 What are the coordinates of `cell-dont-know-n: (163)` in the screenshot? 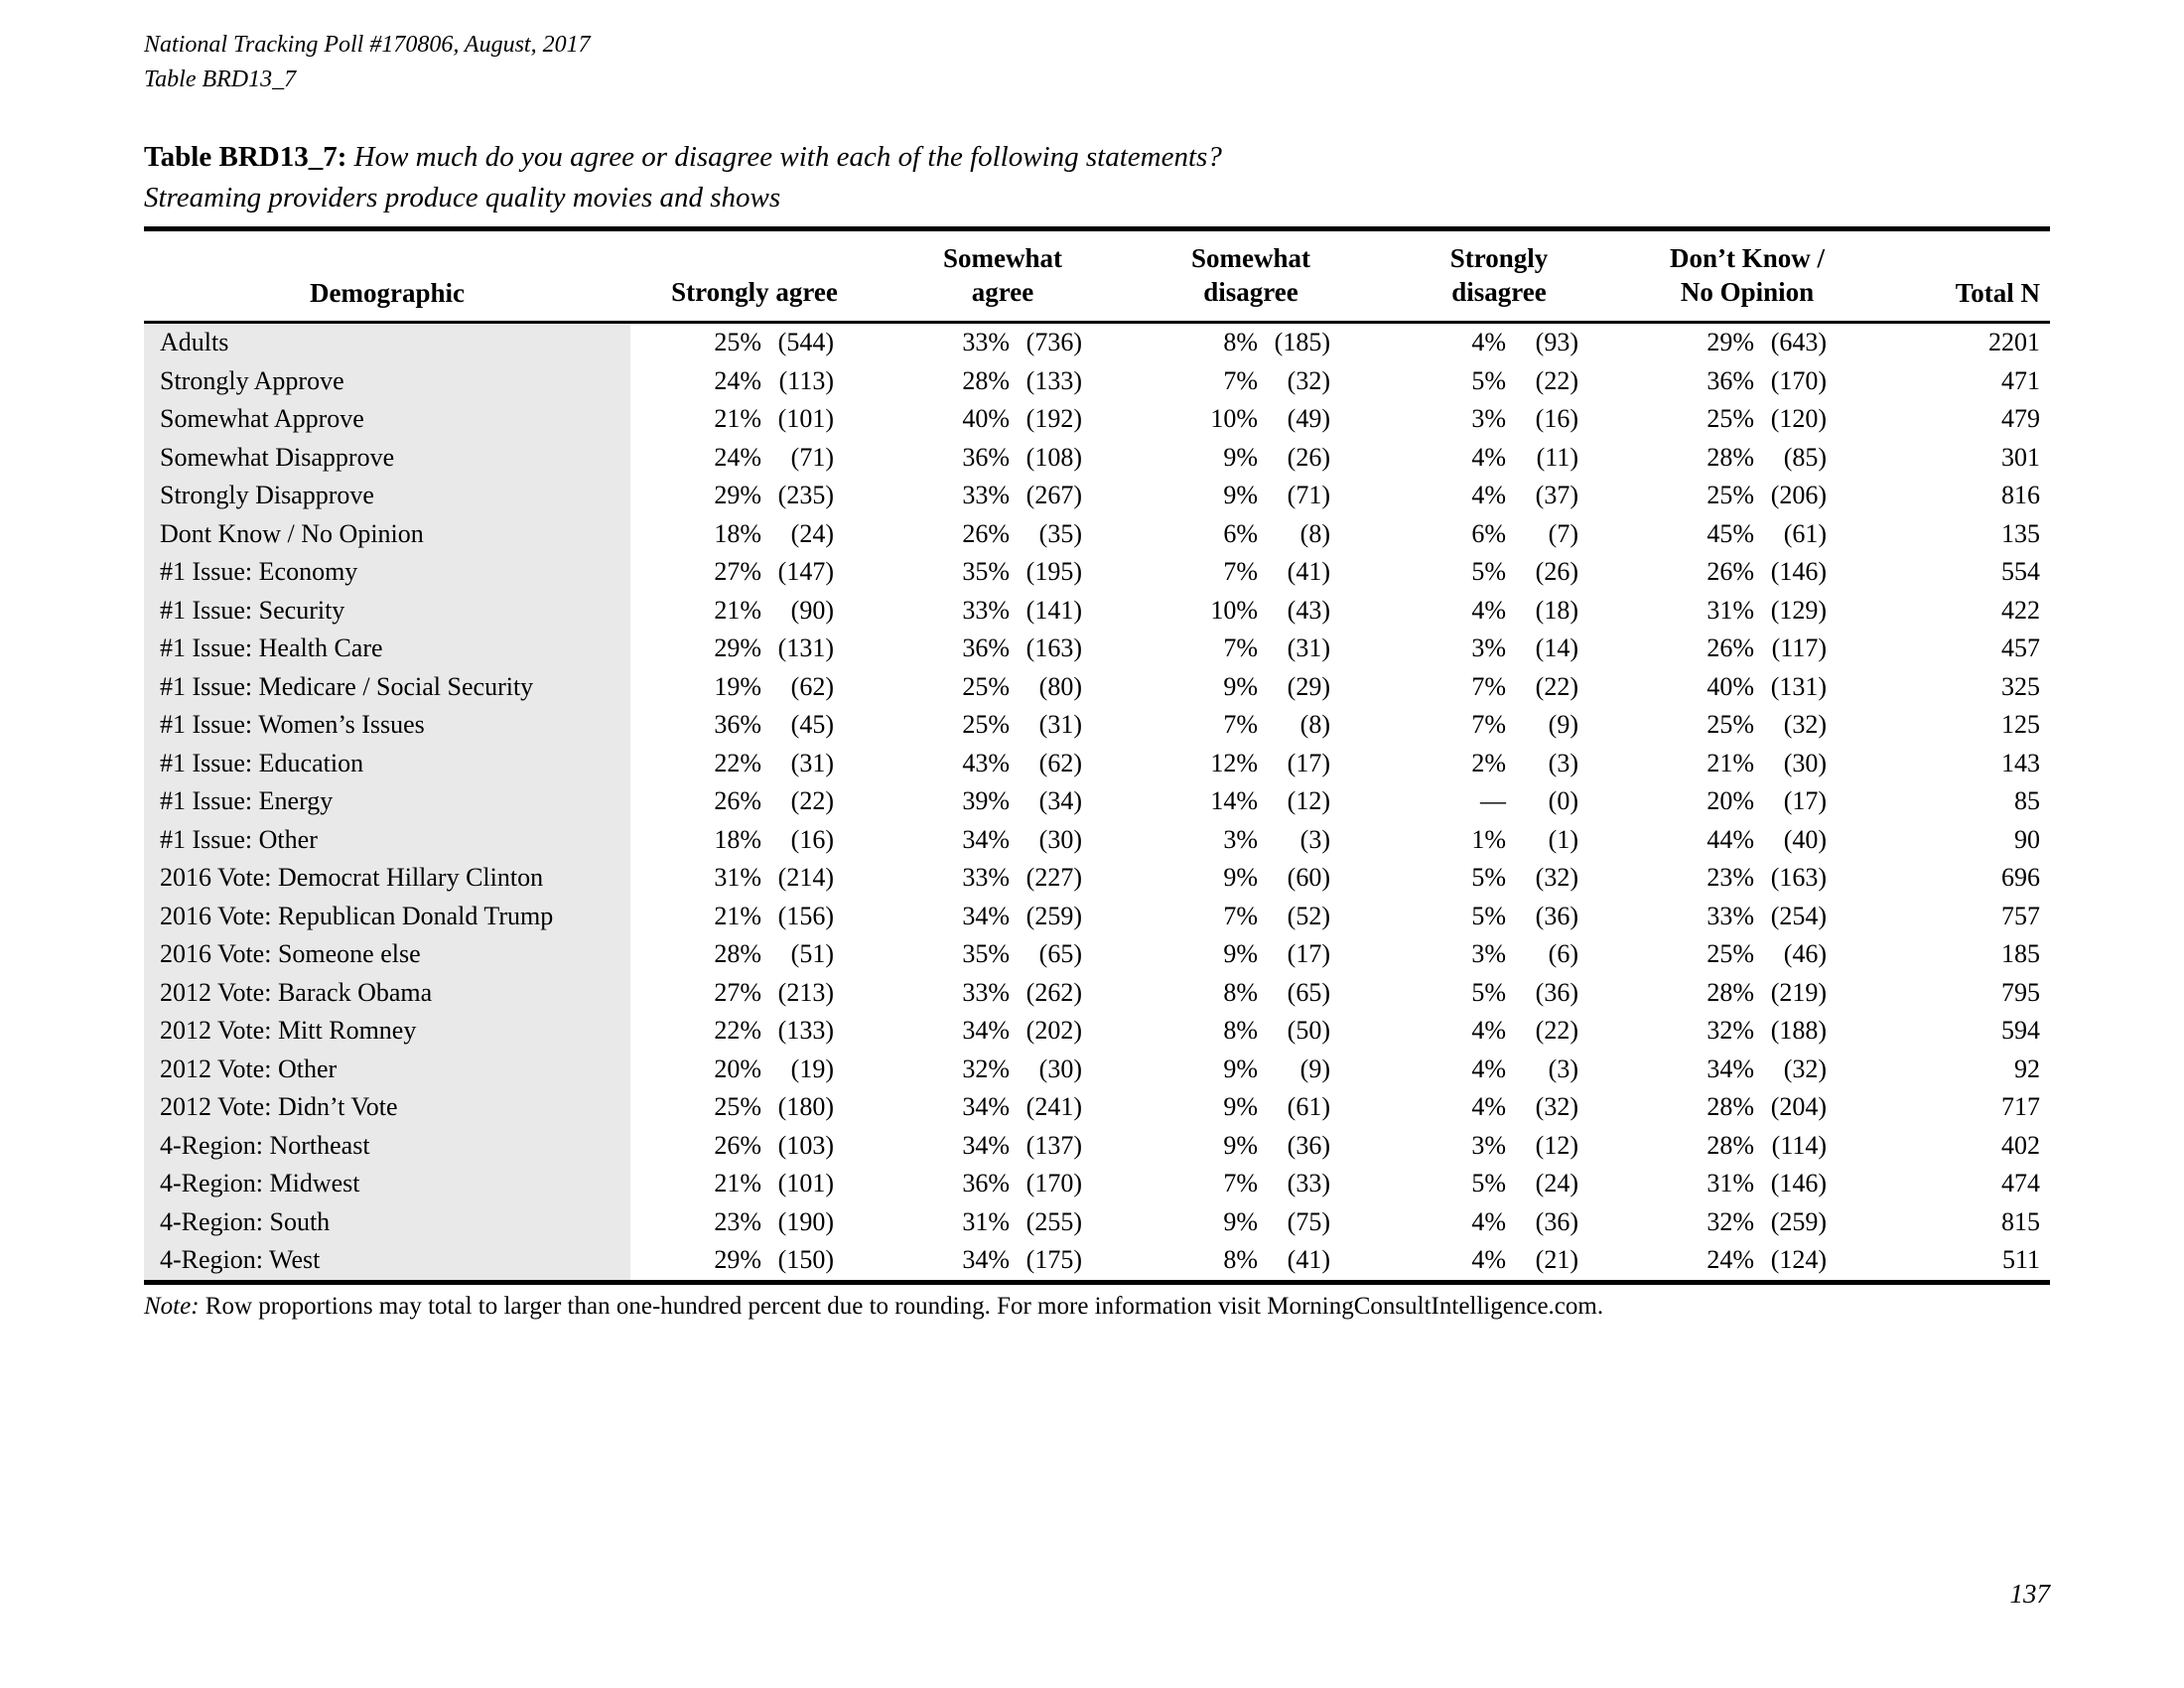 It's located at (1799, 878).